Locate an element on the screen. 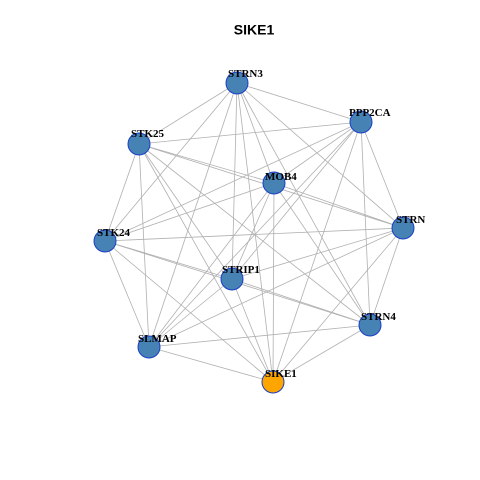 This screenshot has height=480, width=480. node: STRN4 is located at coordinates (377, 324).